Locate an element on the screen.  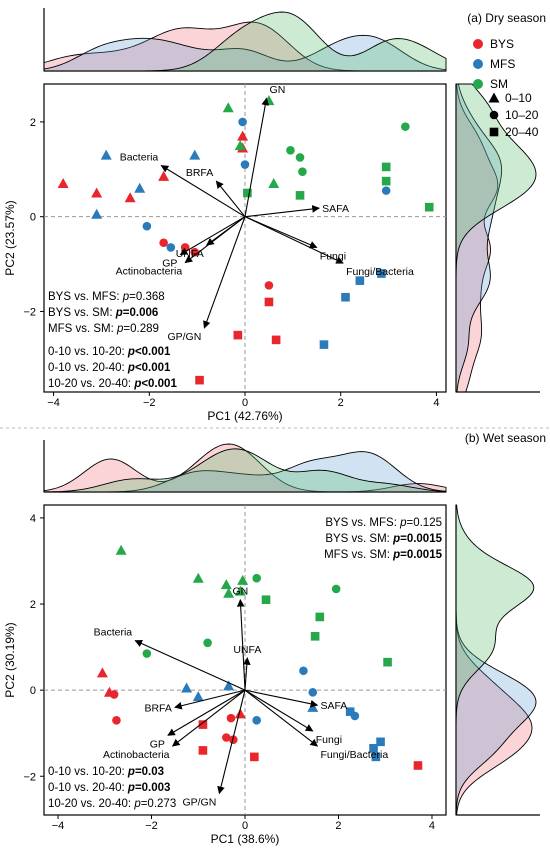
legend-depth-label: 10–20 is located at coordinates (522, 115).